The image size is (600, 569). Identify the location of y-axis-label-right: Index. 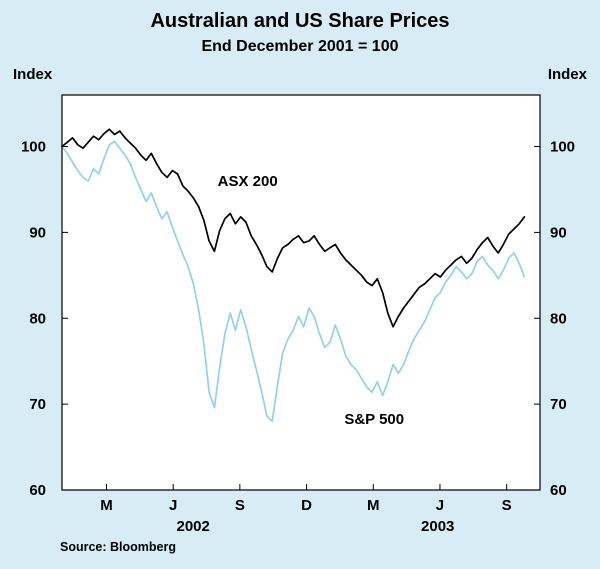
(567, 74).